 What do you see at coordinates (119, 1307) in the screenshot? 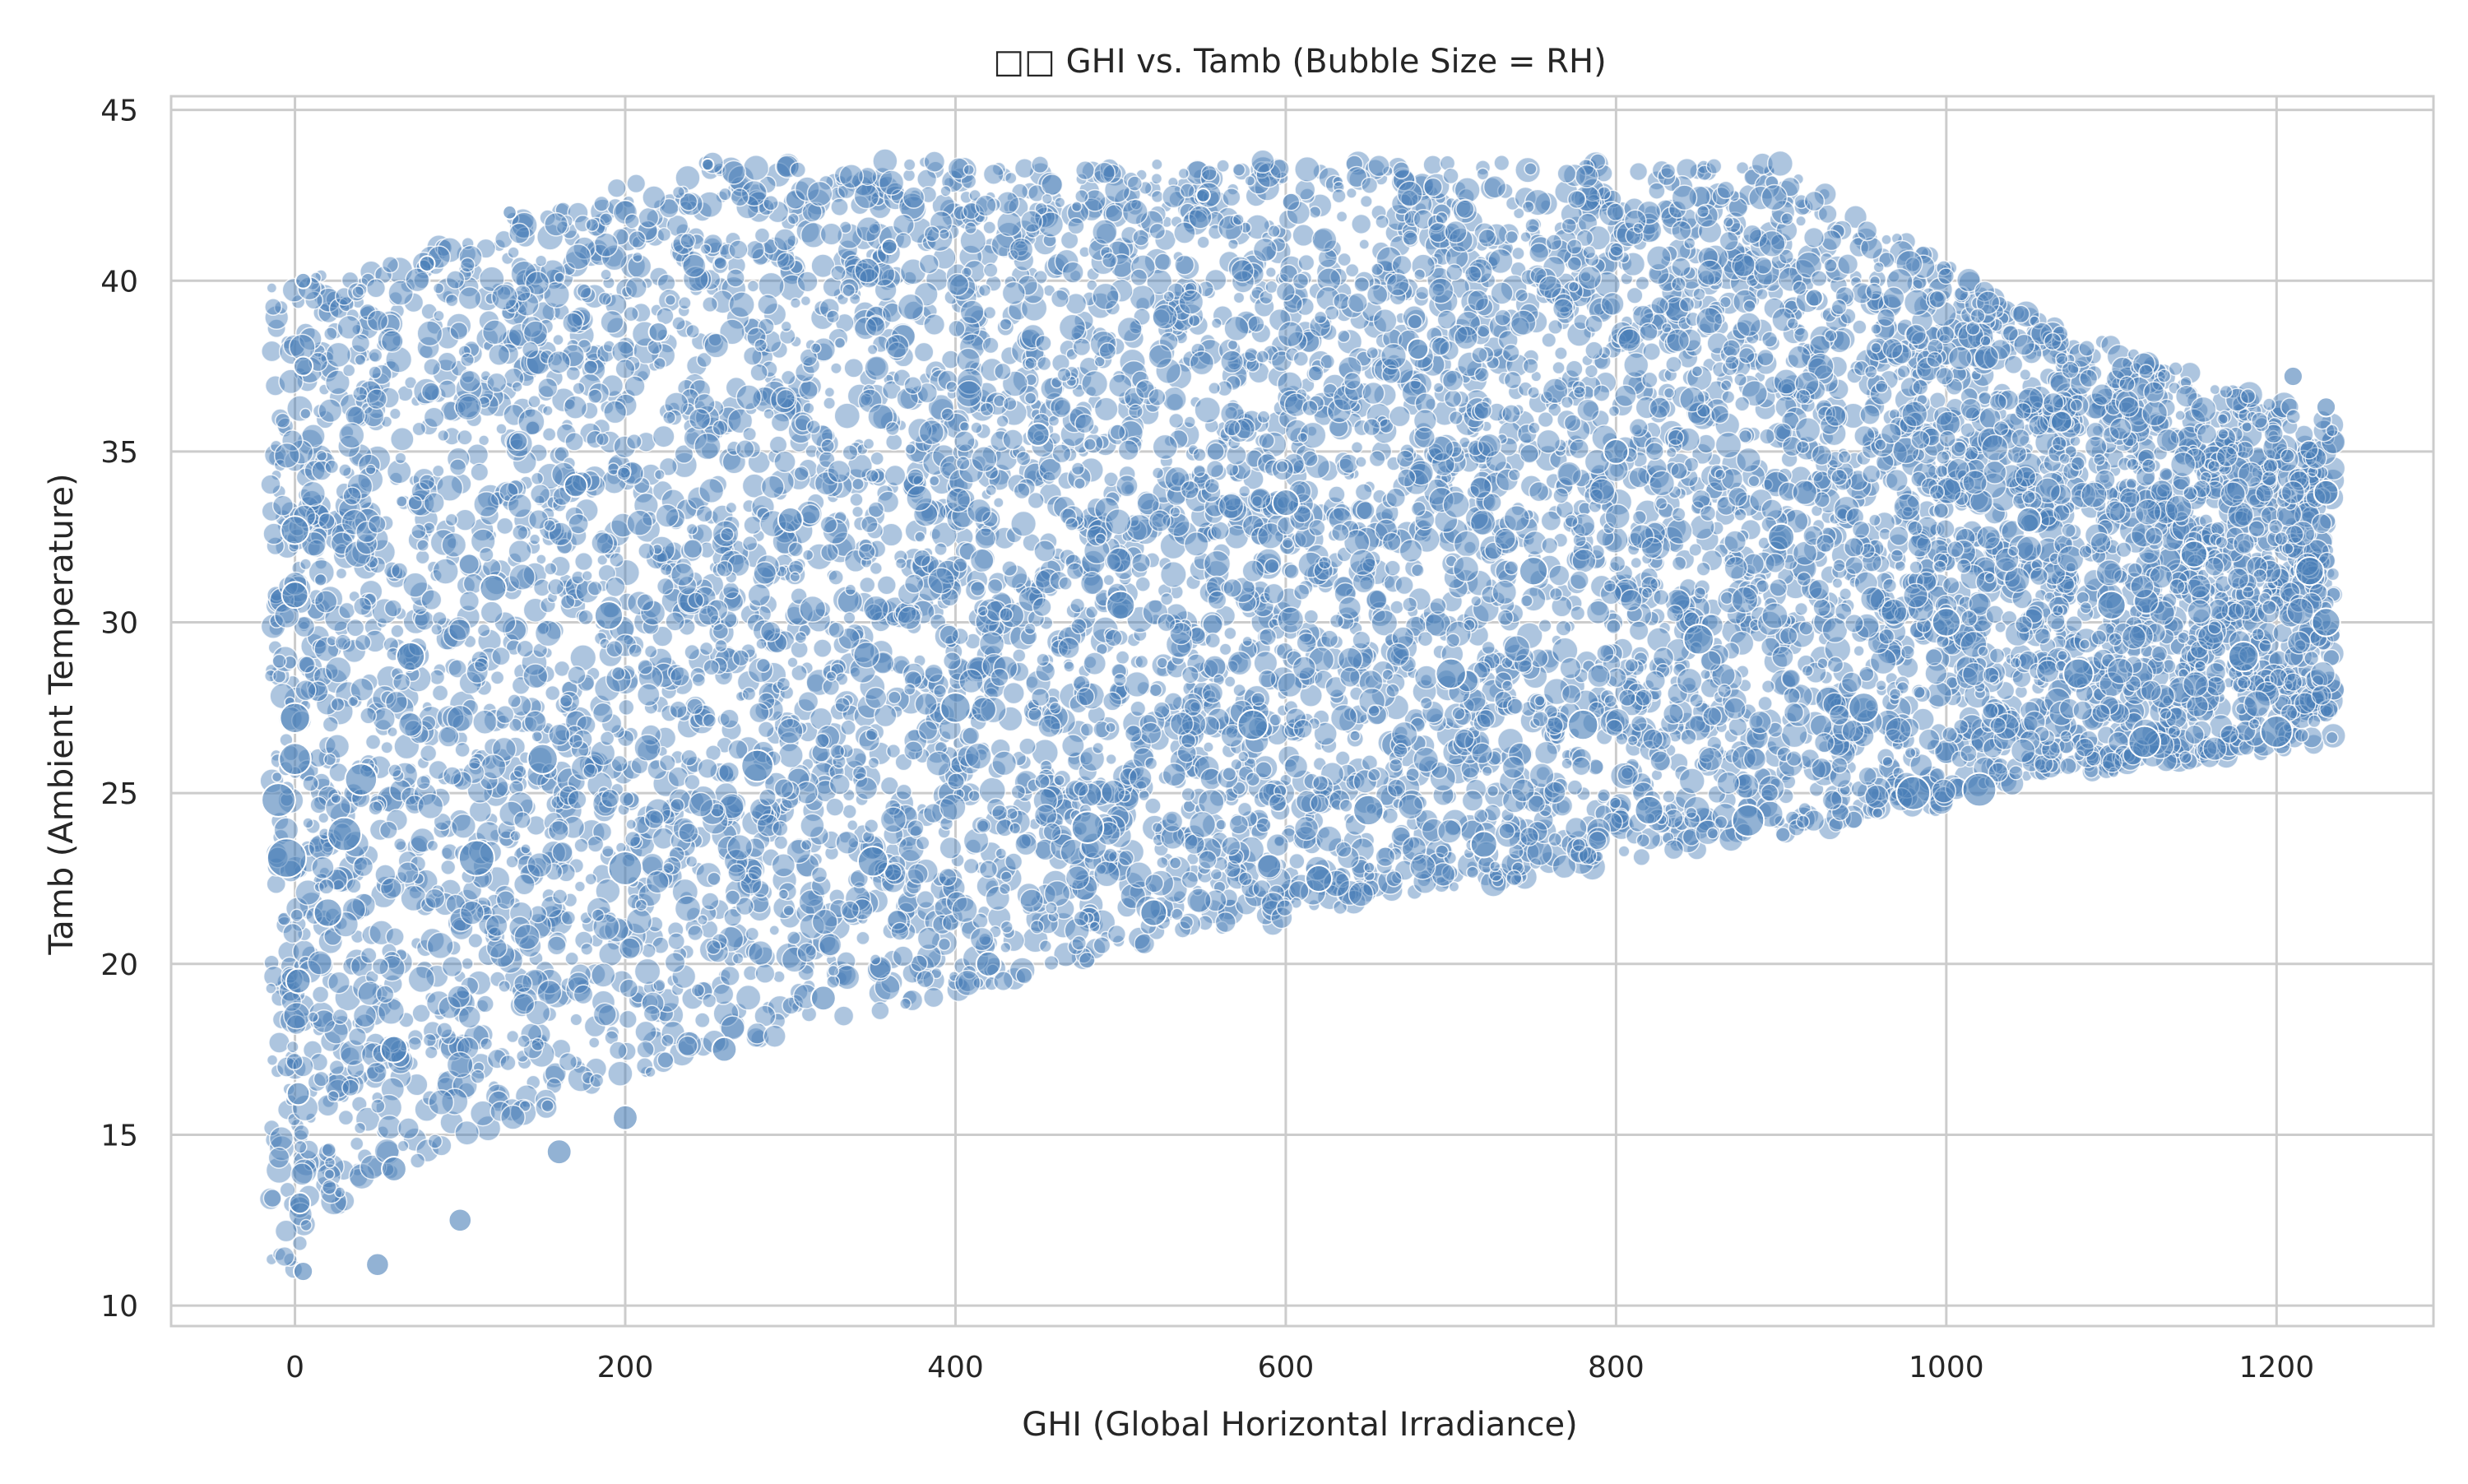
I see `y-tick-label: 10` at bounding box center [119, 1307].